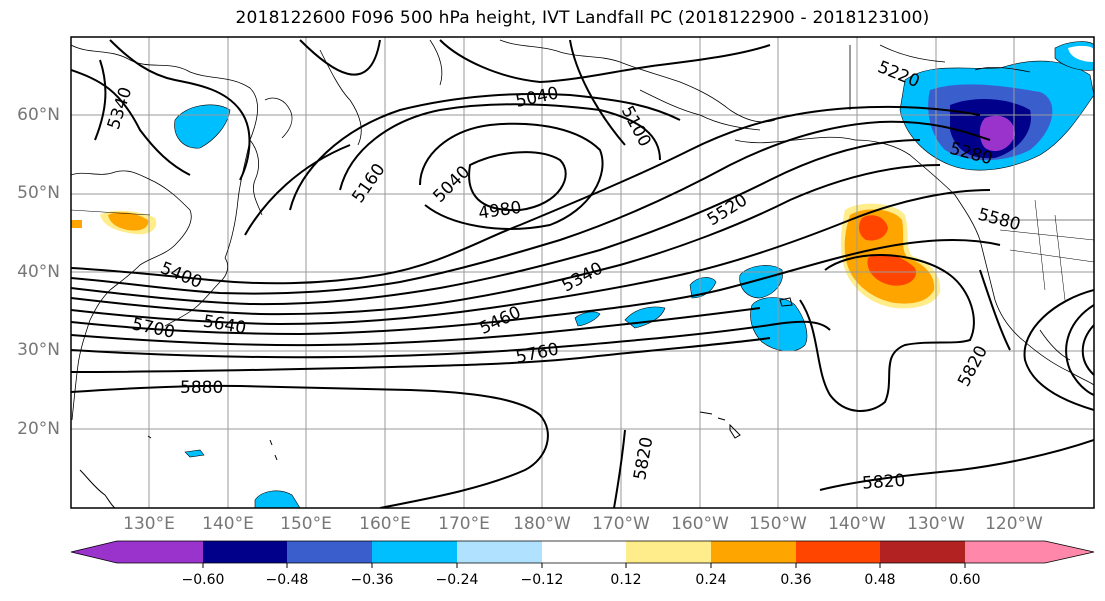 The image size is (1105, 601). What do you see at coordinates (38, 429) in the screenshot?
I see `latitude-label-20n: 20°N` at bounding box center [38, 429].